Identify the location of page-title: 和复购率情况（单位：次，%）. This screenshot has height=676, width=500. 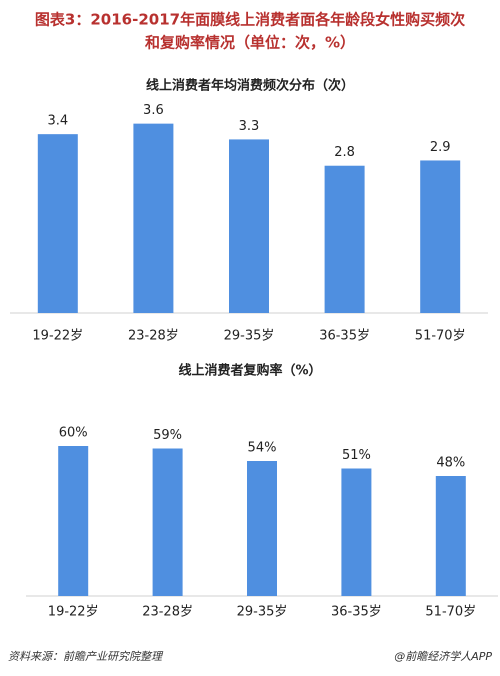
(250, 43).